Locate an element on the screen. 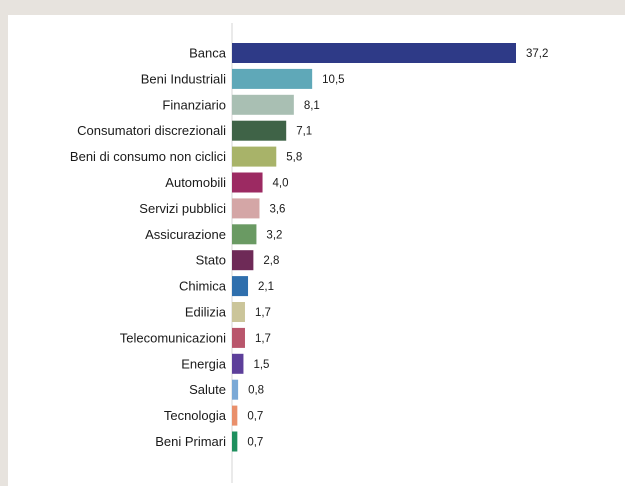 The image size is (625, 486). category-label: Assicurazione is located at coordinates (185, 234).